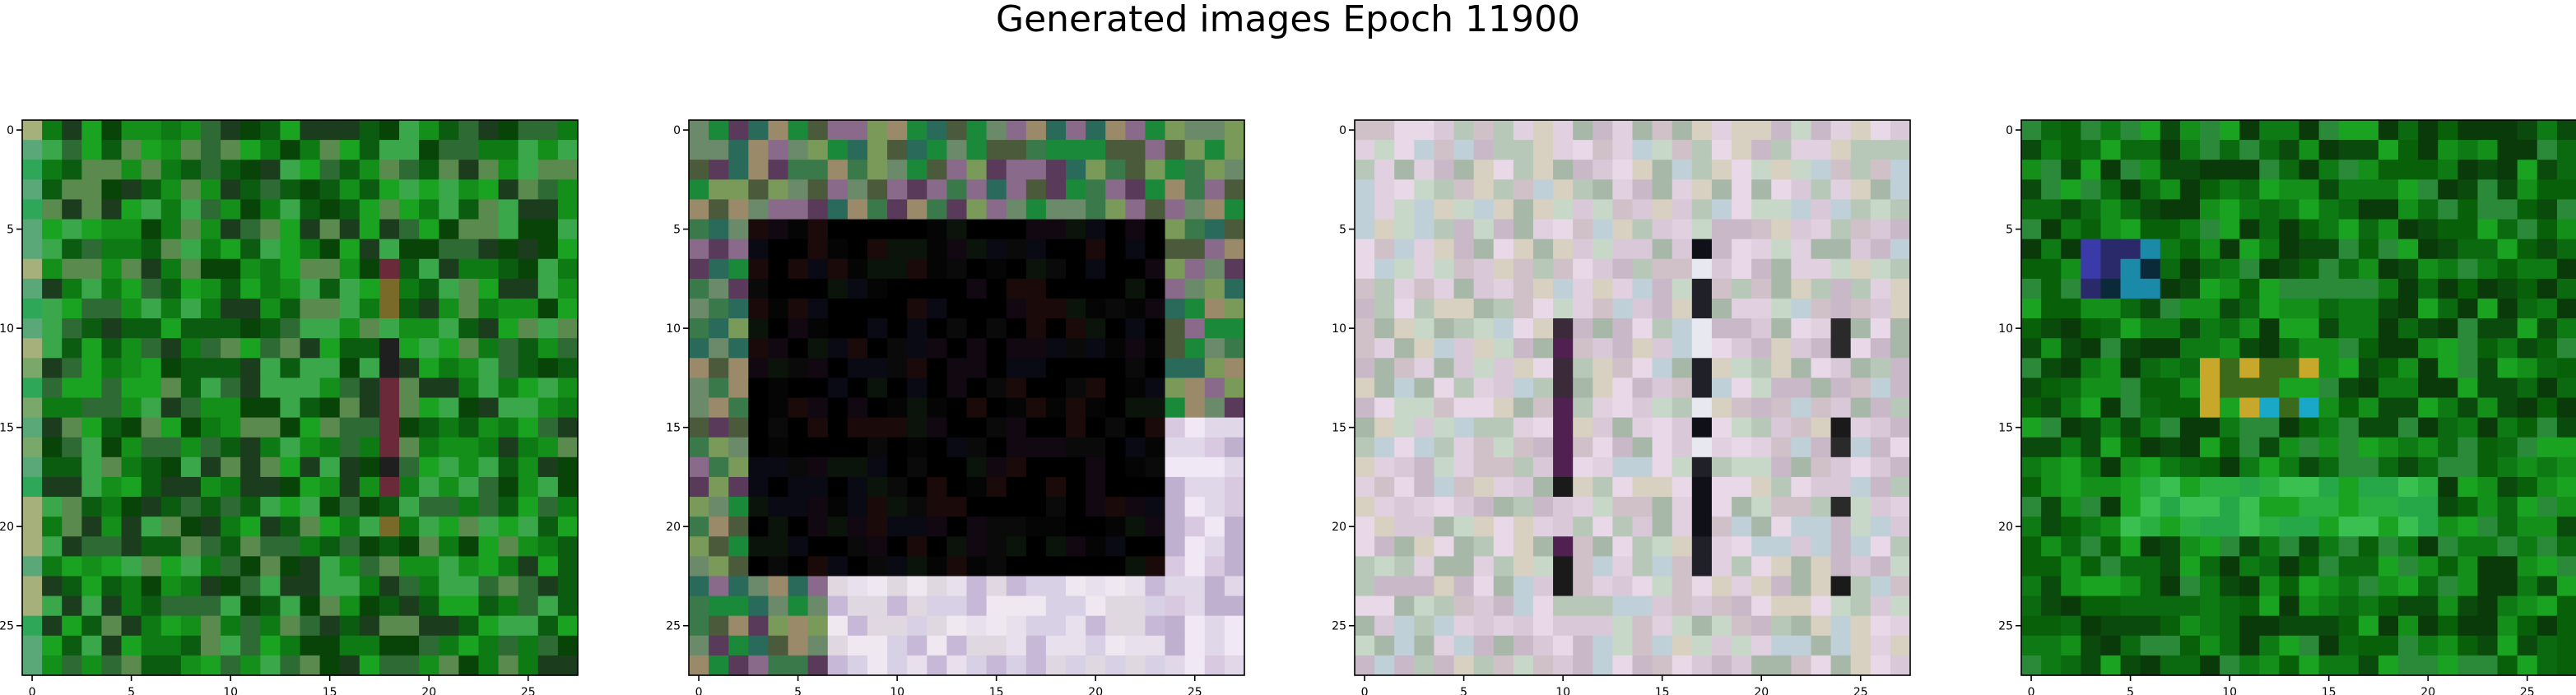 The image size is (2576, 695). What do you see at coordinates (2005, 329) in the screenshot?
I see `y-tick-label: 10` at bounding box center [2005, 329].